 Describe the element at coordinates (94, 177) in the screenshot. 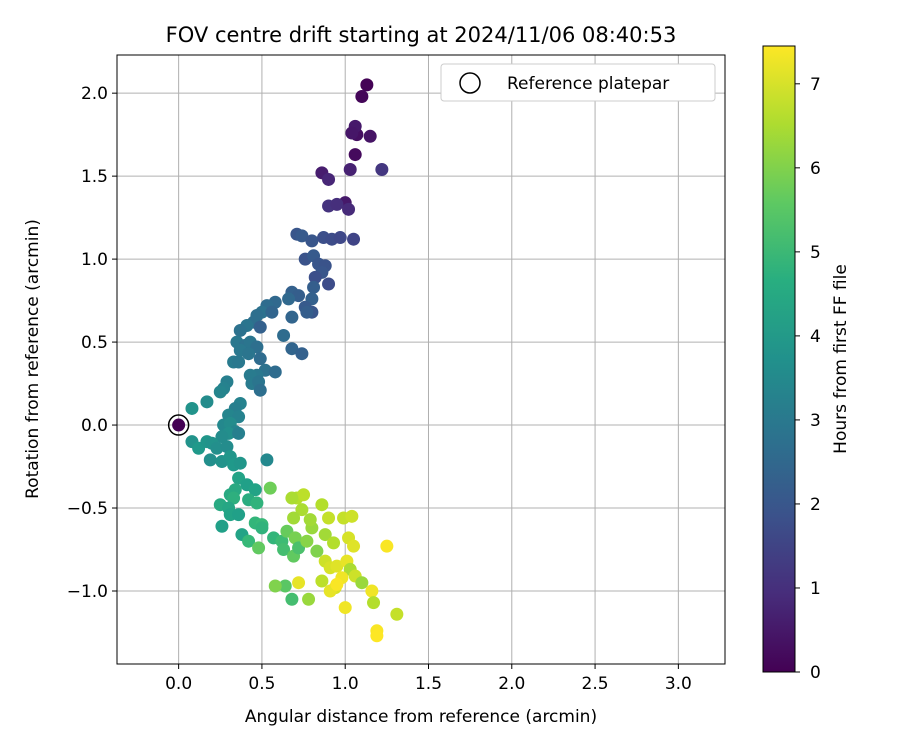

I see `y-tick-label: 1.5` at that location.